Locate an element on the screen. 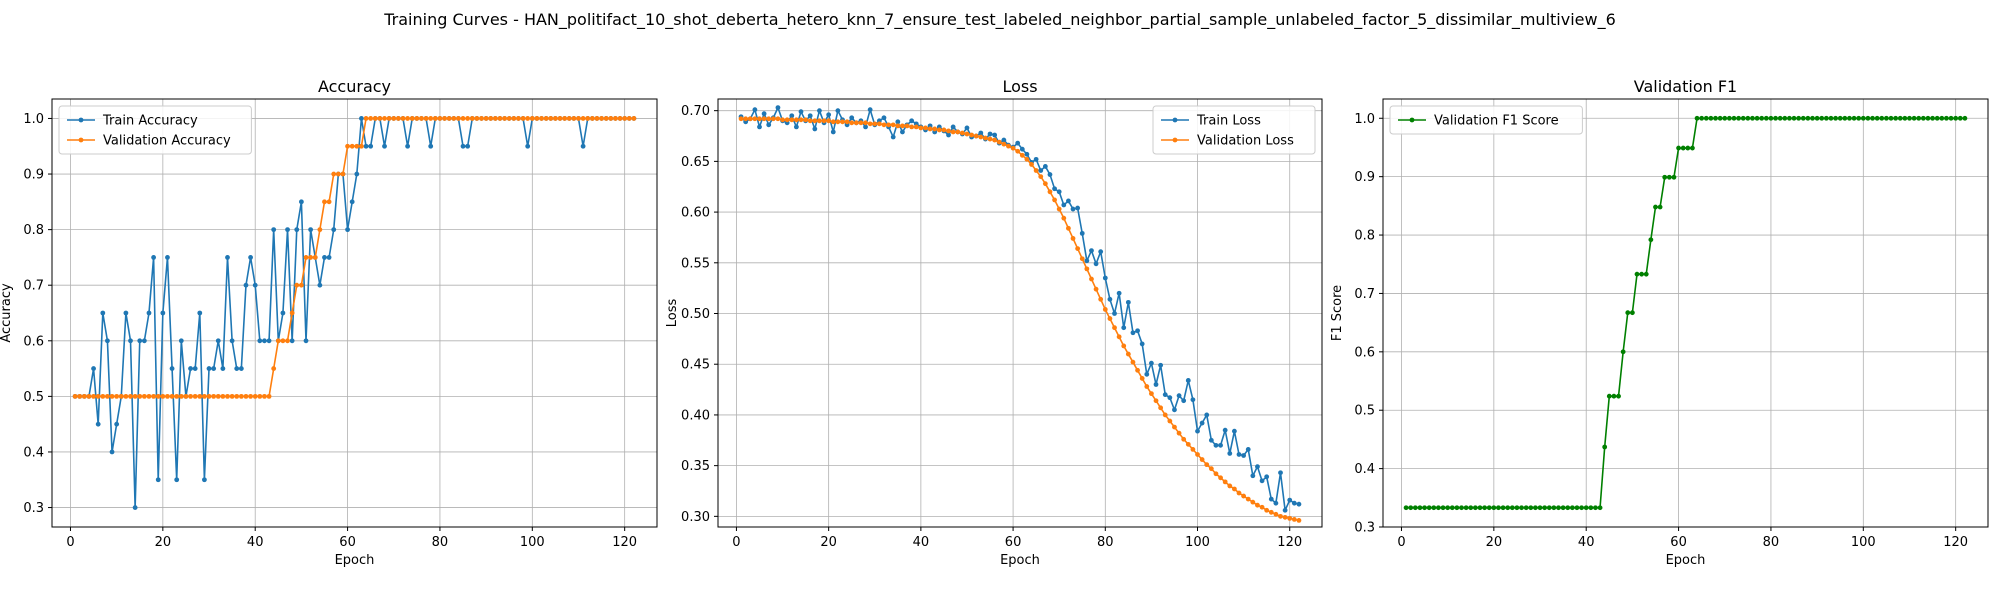 The width and height of the screenshot is (2000, 600). x-tick-label: 20 is located at coordinates (1494, 542).